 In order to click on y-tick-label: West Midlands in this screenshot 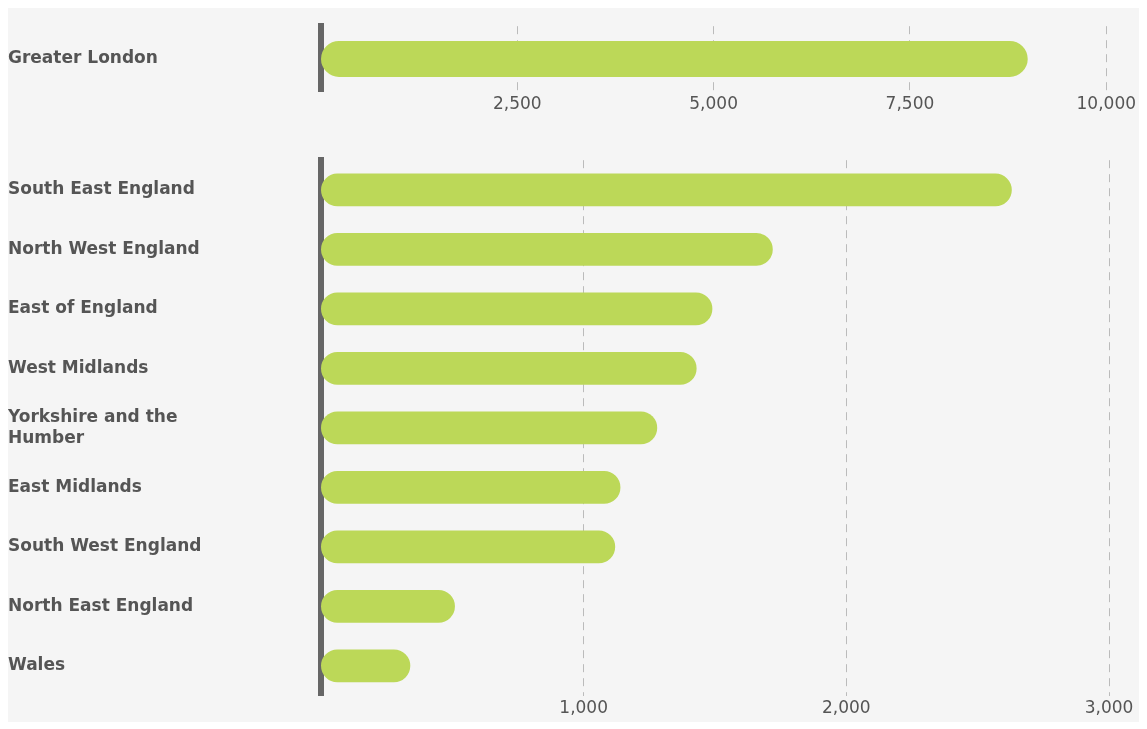, I will do `click(78, 366)`.